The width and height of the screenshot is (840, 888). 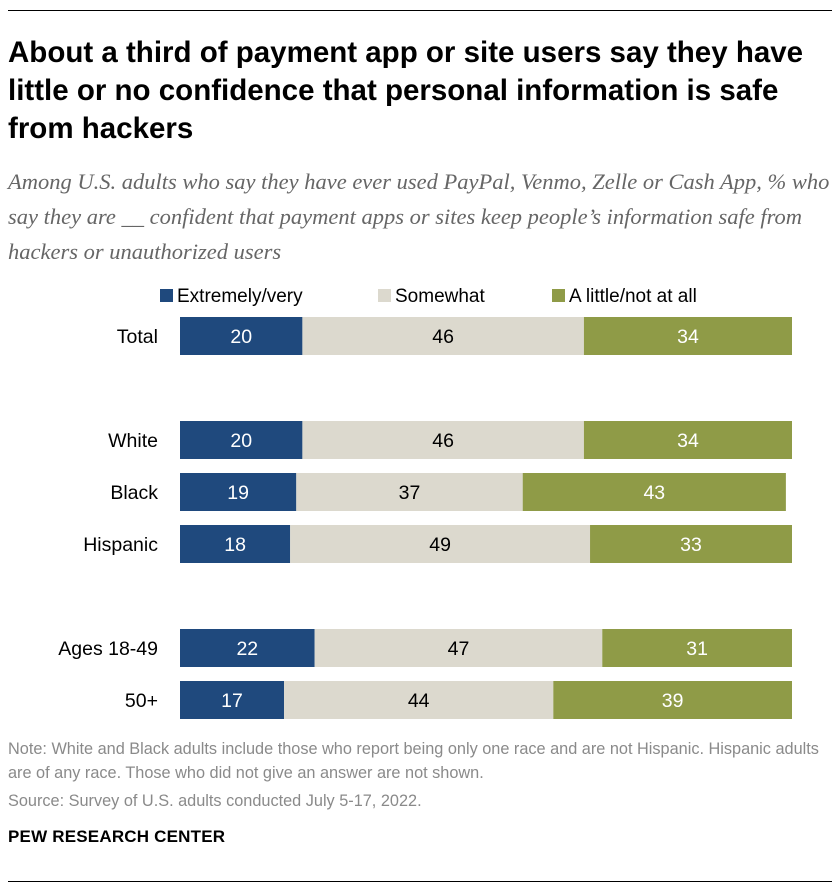 What do you see at coordinates (166, 295) in the screenshot?
I see `legend-swatch-extremely-very` at bounding box center [166, 295].